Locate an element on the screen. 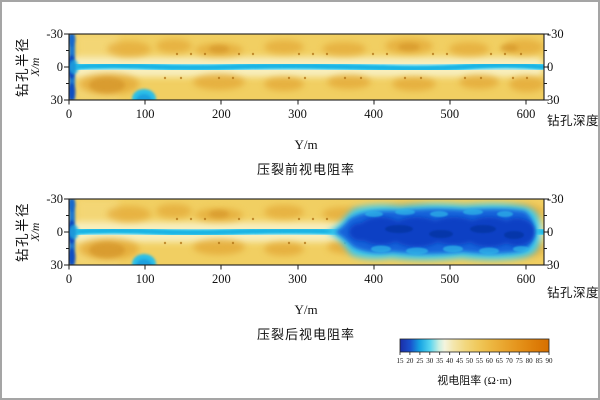 The image size is (600, 400). y-tick-labels-right-top: -30 0 30 is located at coordinates (562, 67).